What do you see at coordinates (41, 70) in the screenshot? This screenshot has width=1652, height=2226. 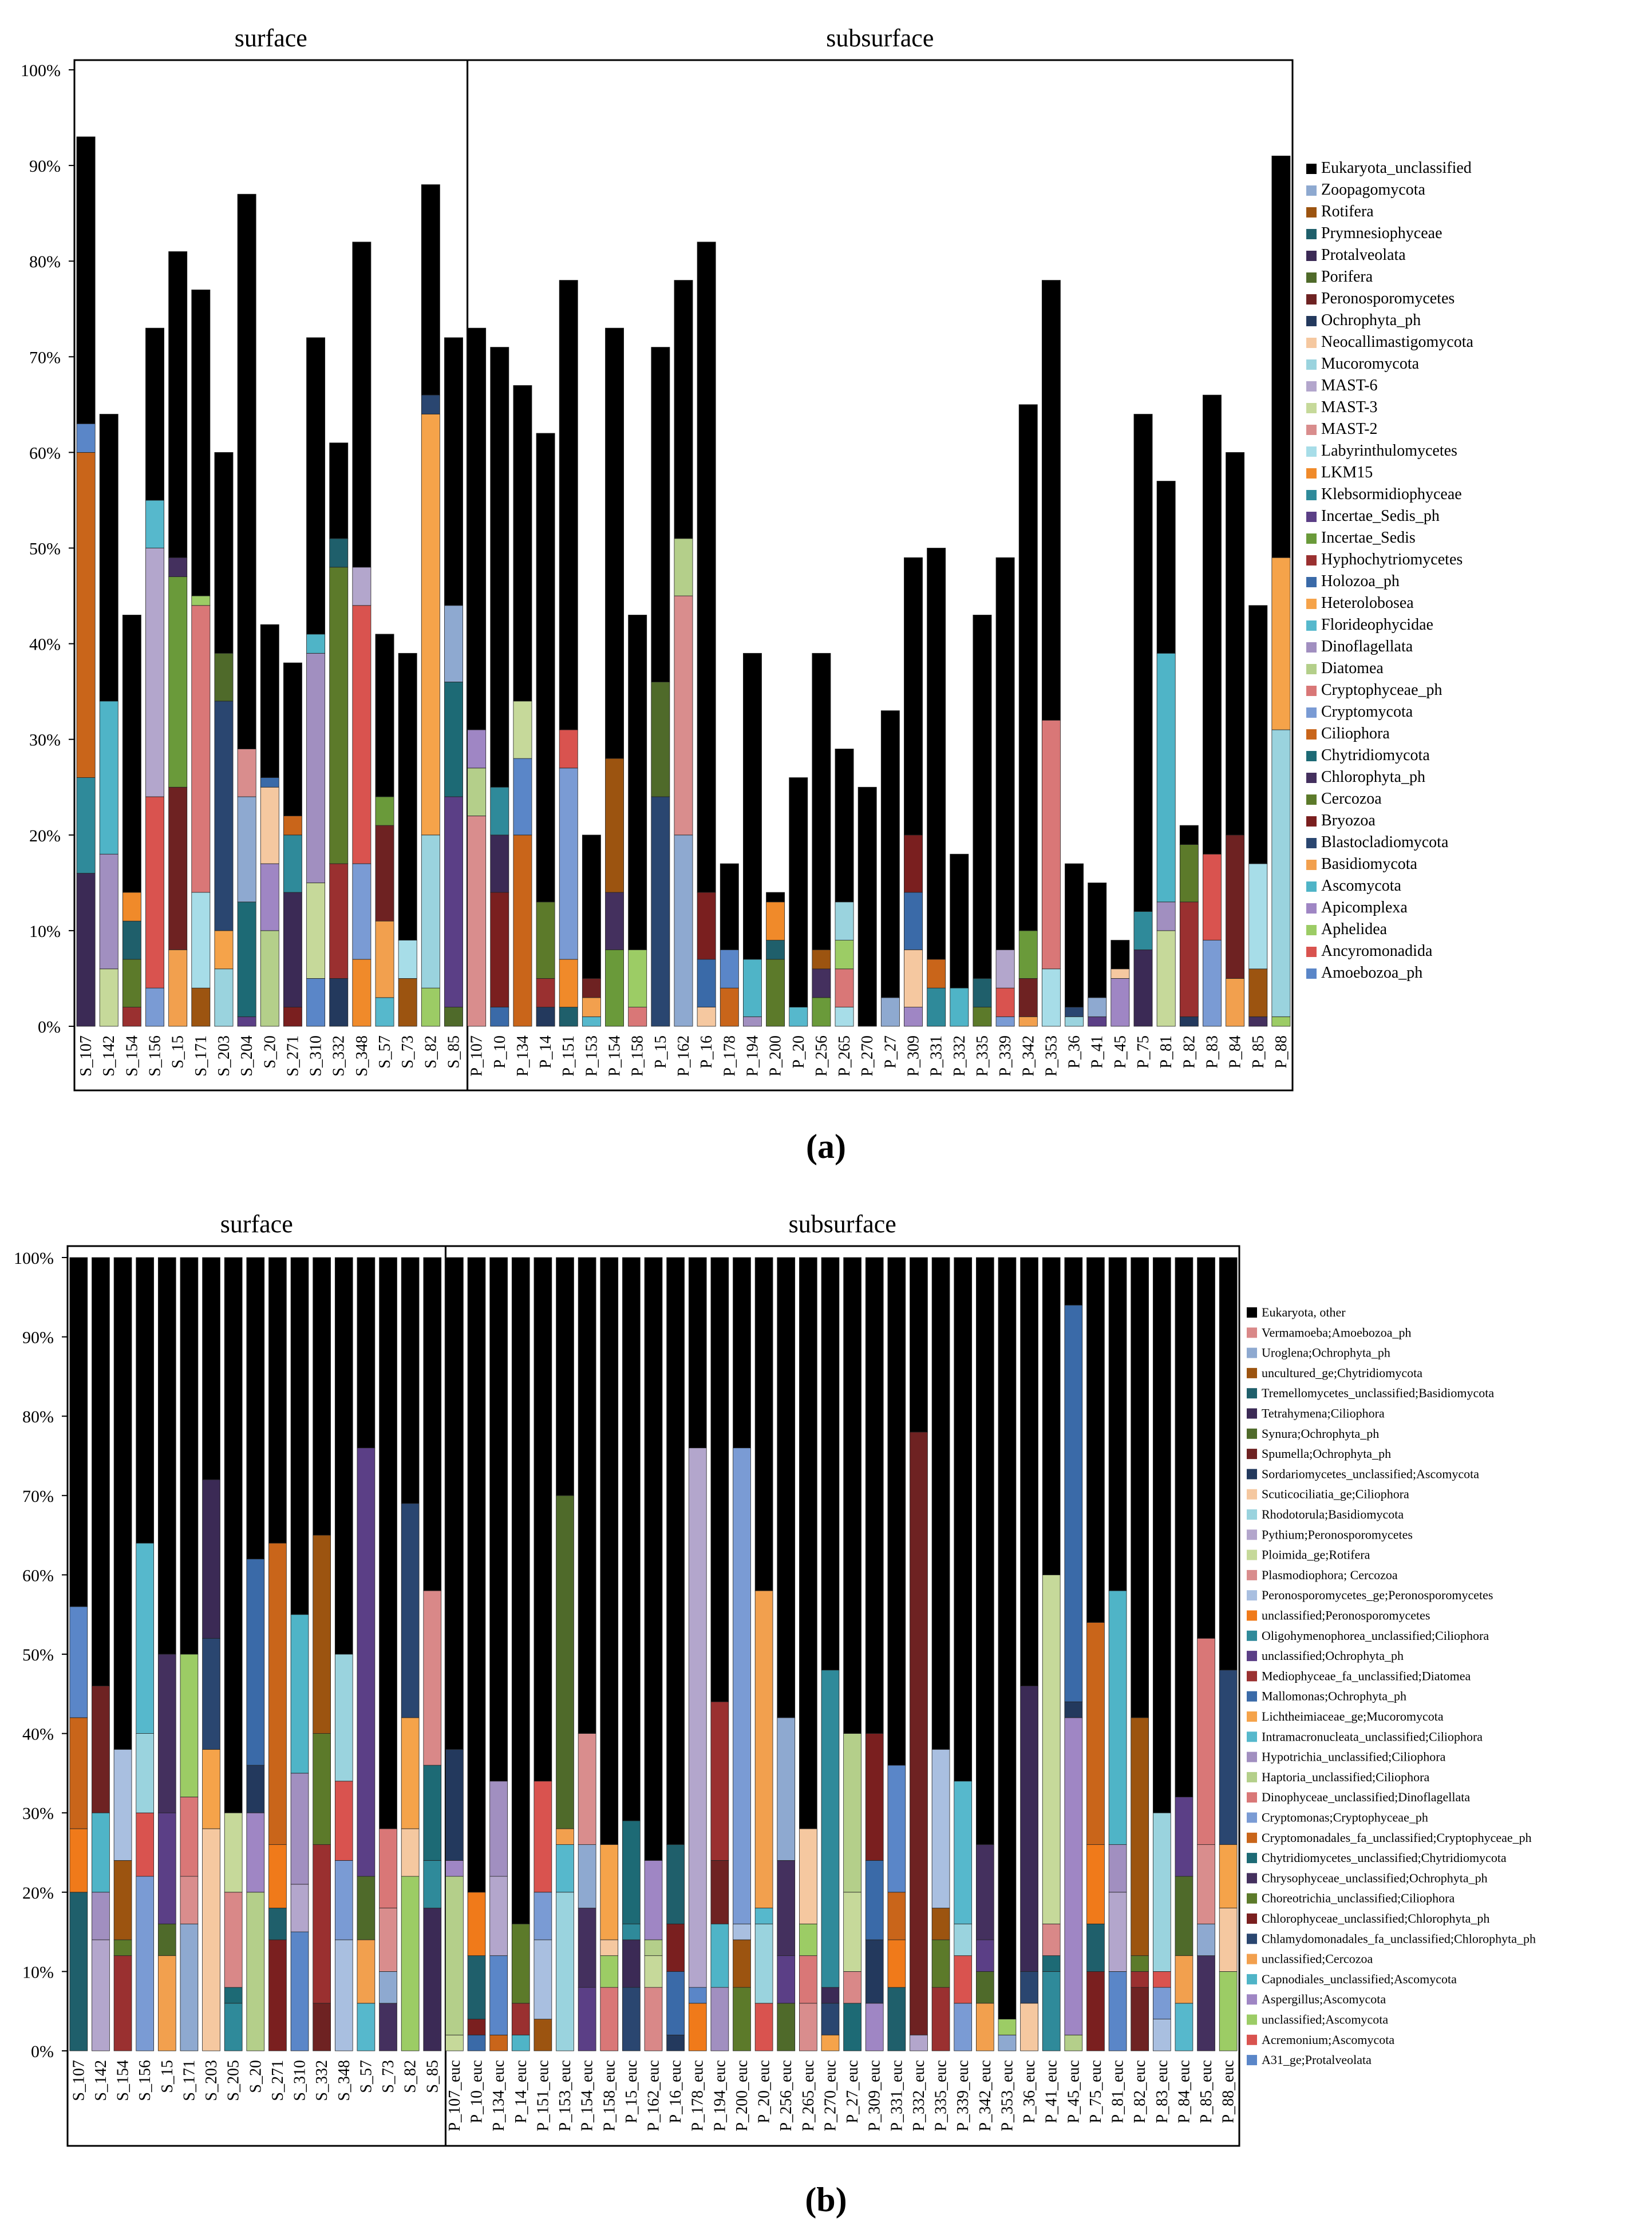 I see `a-y-tick-label: 100%` at bounding box center [41, 70].